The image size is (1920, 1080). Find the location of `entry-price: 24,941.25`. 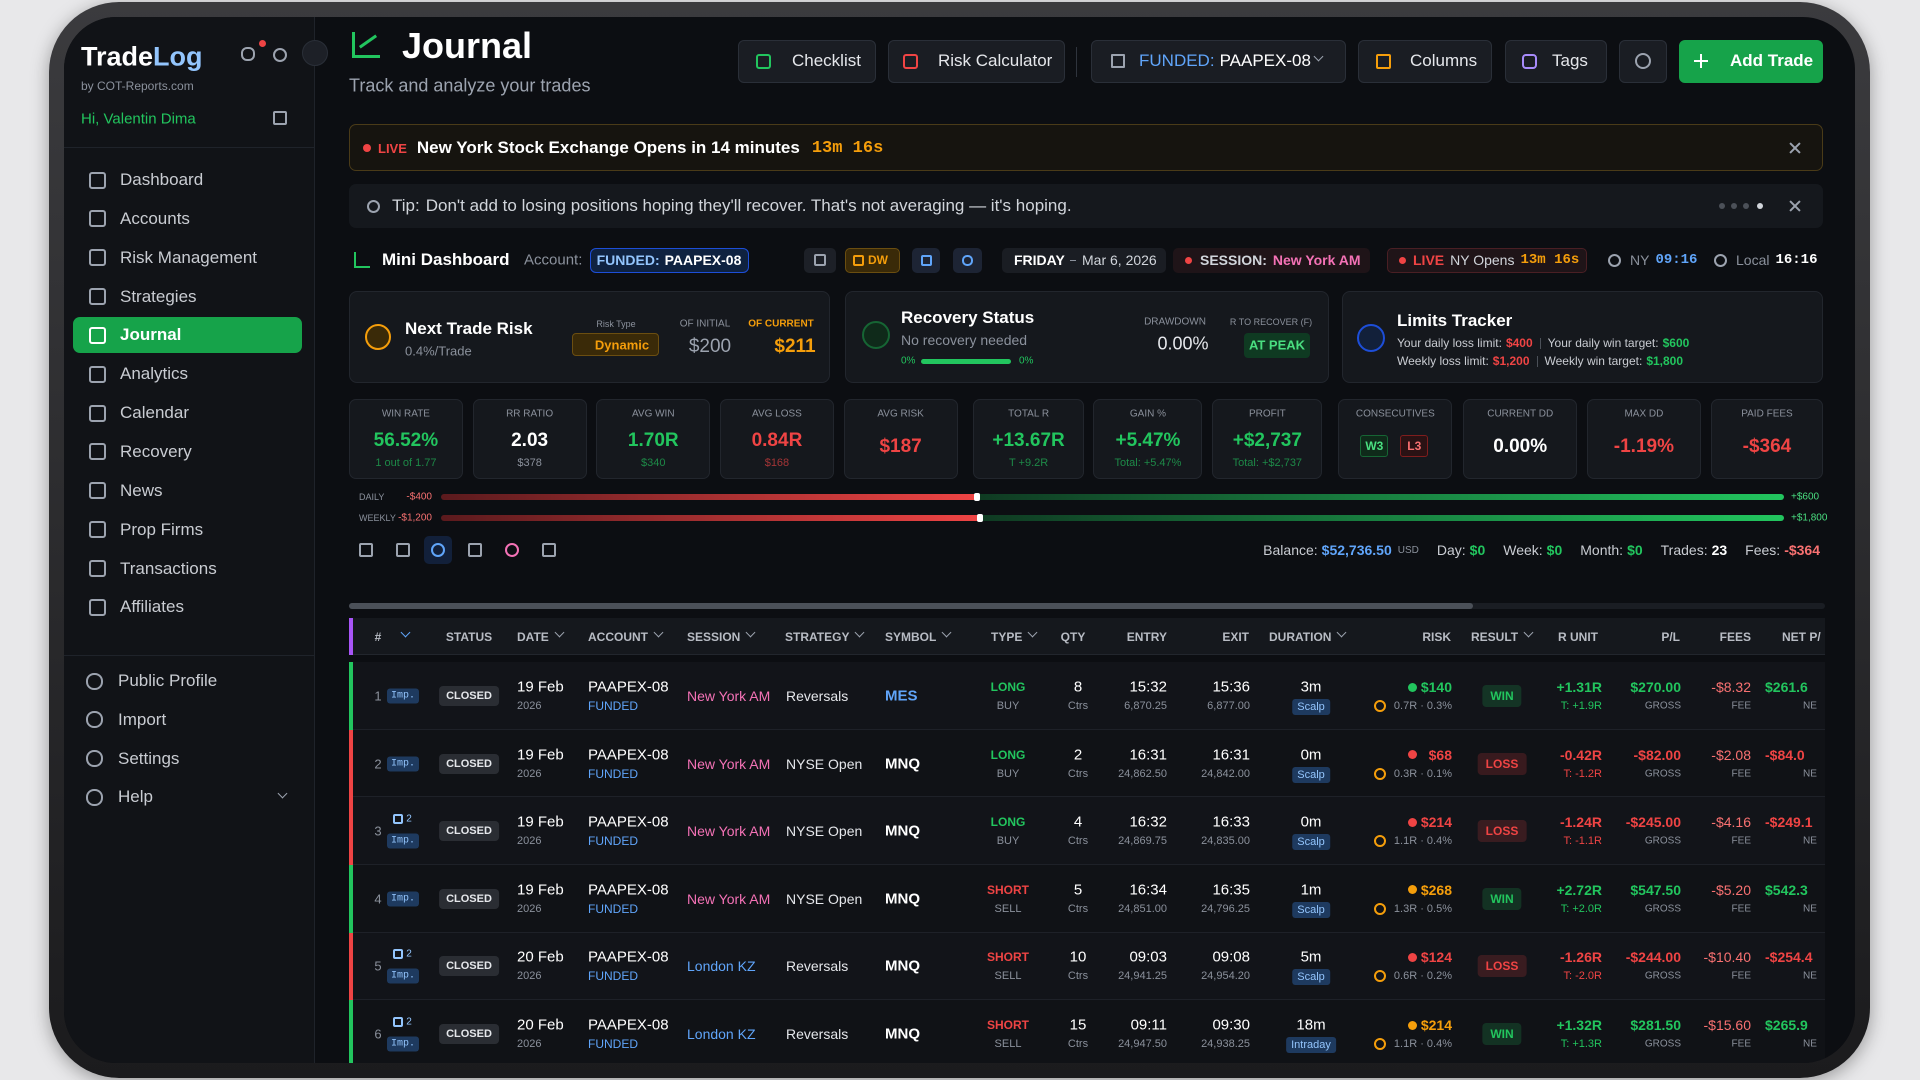

entry-price: 24,941.25 is located at coordinates (1142, 976).